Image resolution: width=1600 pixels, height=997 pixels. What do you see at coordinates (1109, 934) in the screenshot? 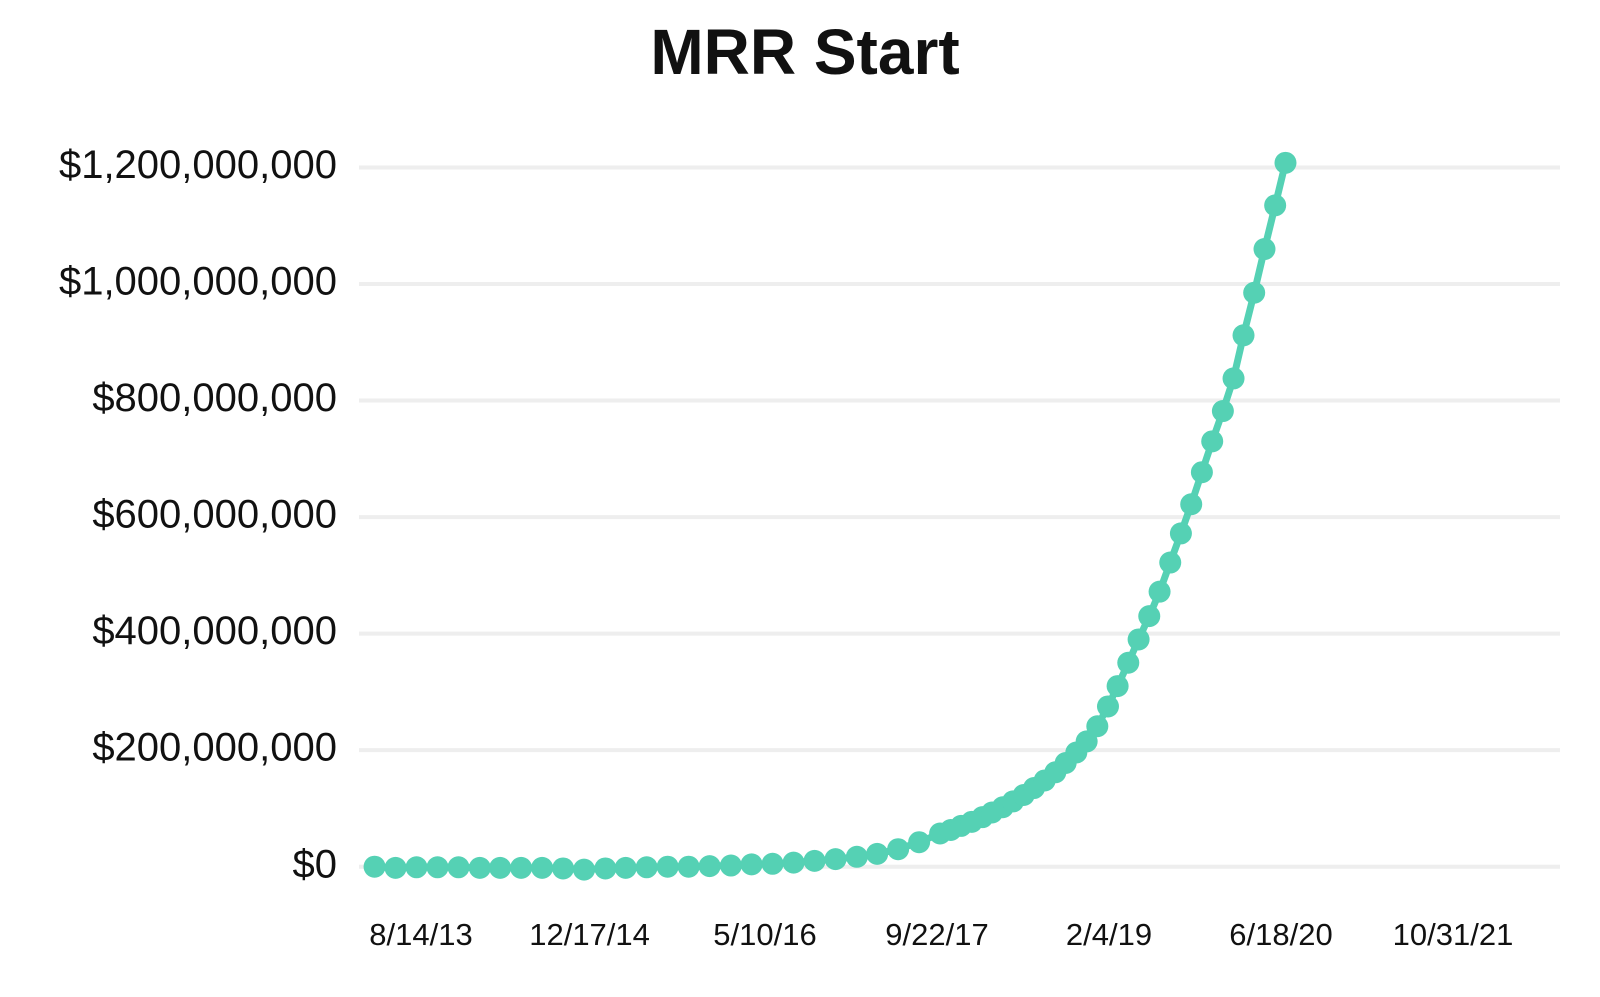
I see `x-tick-label: 2/4/19` at bounding box center [1109, 934].